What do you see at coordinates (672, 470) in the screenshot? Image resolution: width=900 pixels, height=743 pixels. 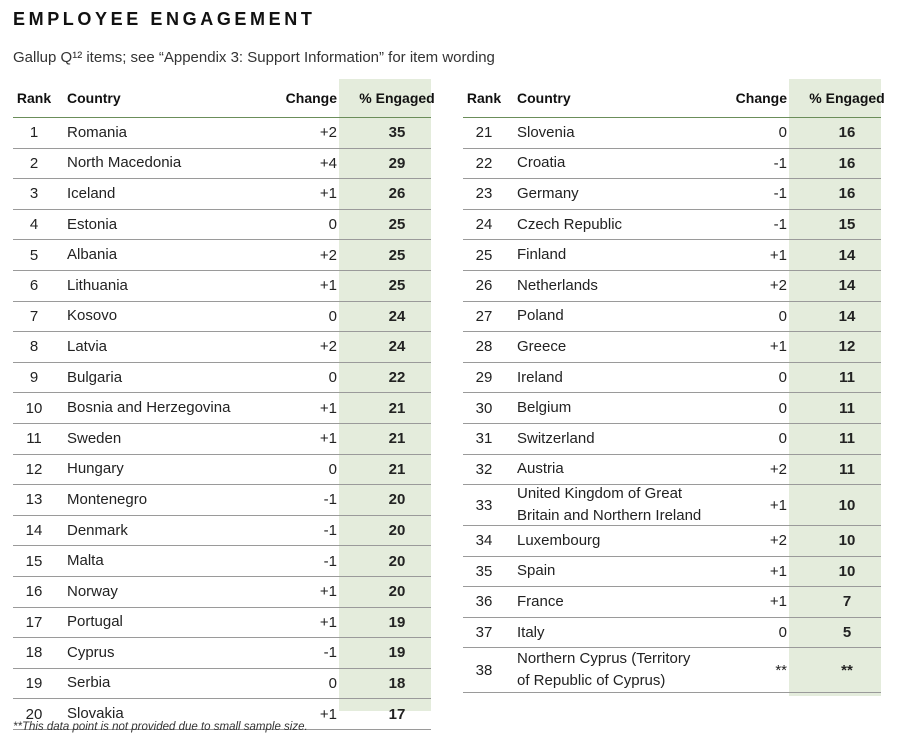 I see `table-row: 32 Austria +2 11` at bounding box center [672, 470].